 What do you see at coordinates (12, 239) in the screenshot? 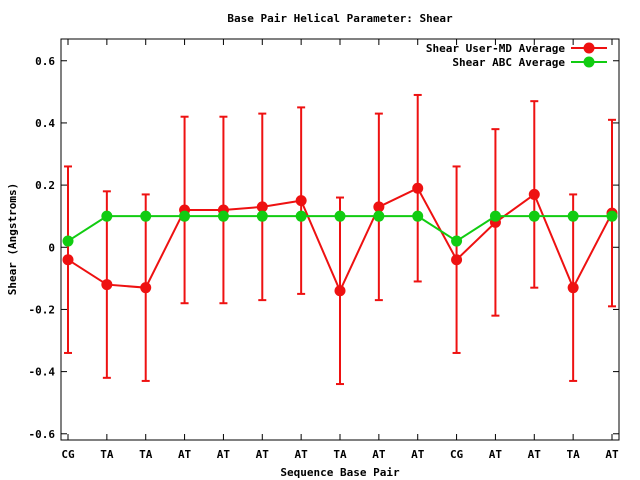
I see `y-axis-label: Shear (Angstroms)` at bounding box center [12, 239].